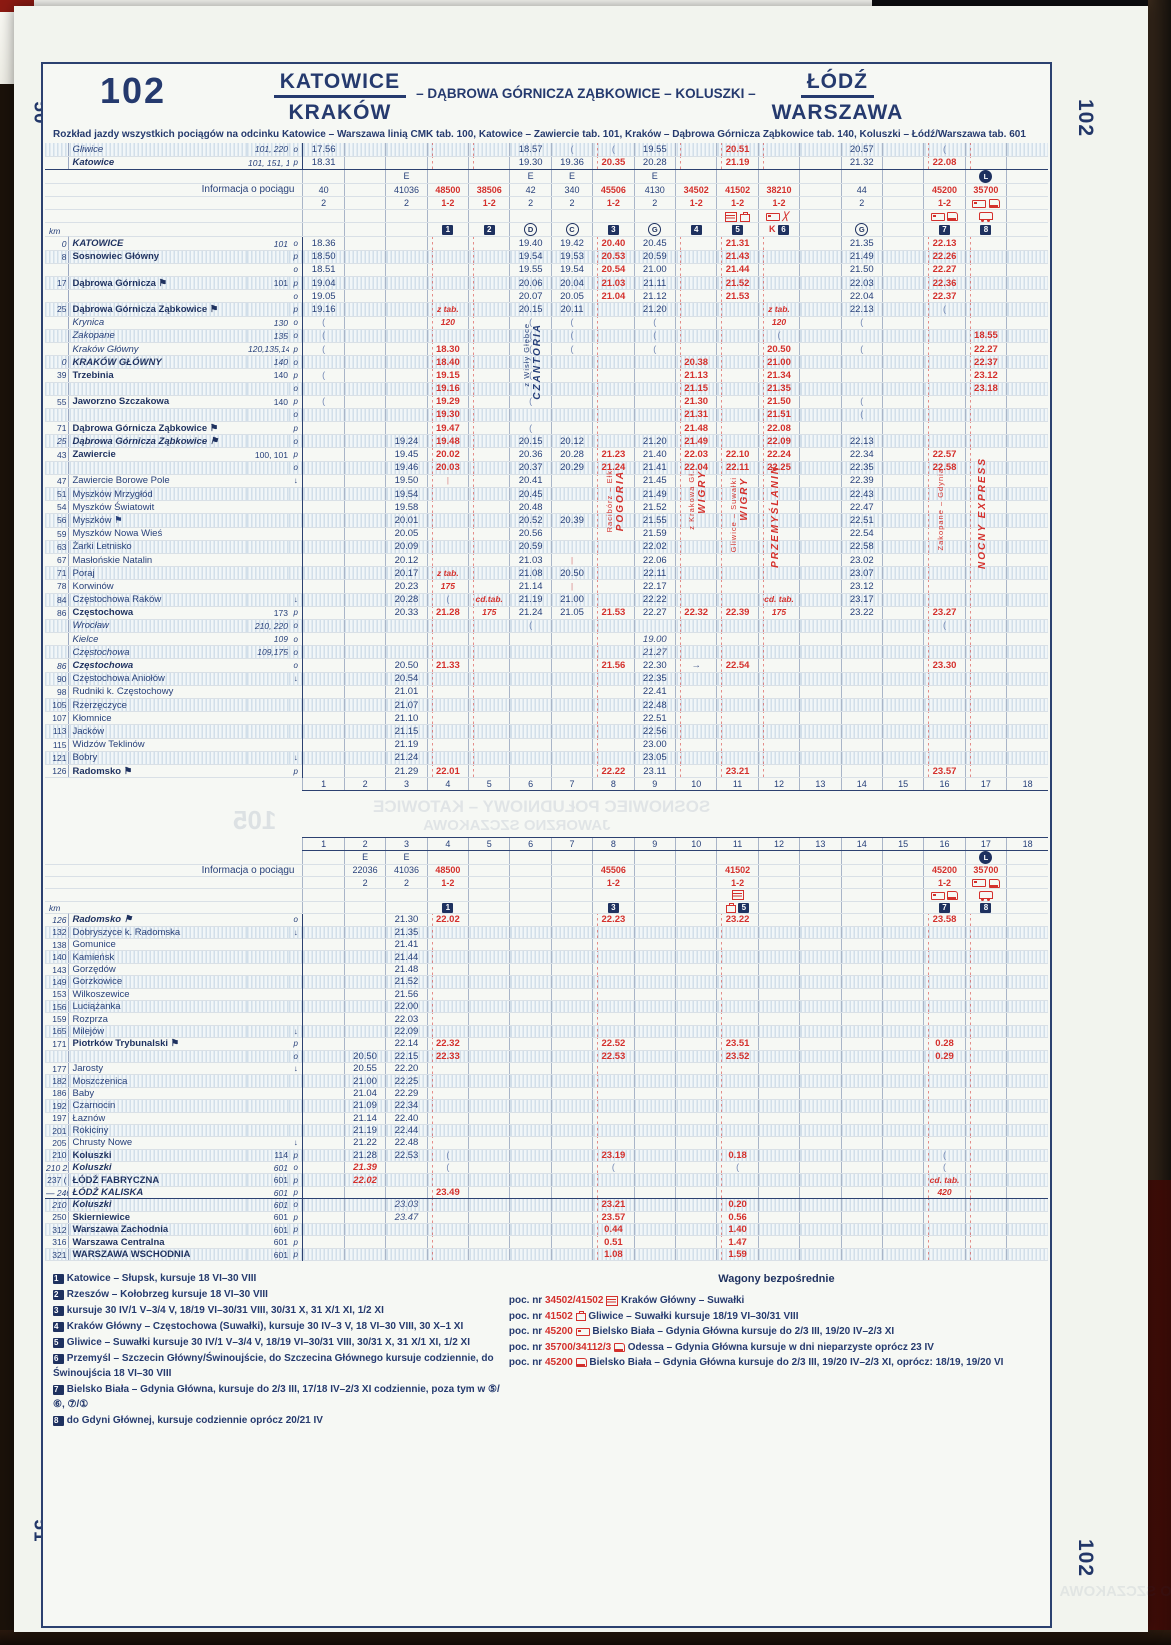  I want to click on km-cell: 47, so click(56, 481).